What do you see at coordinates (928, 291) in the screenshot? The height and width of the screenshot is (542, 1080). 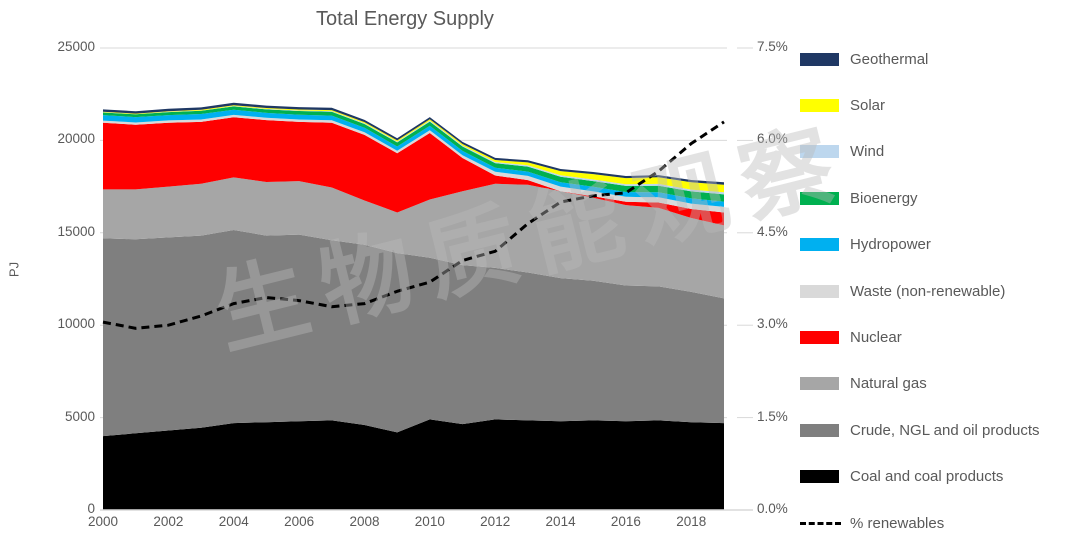 I see `legend-label: Waste (non-renewable)` at bounding box center [928, 291].